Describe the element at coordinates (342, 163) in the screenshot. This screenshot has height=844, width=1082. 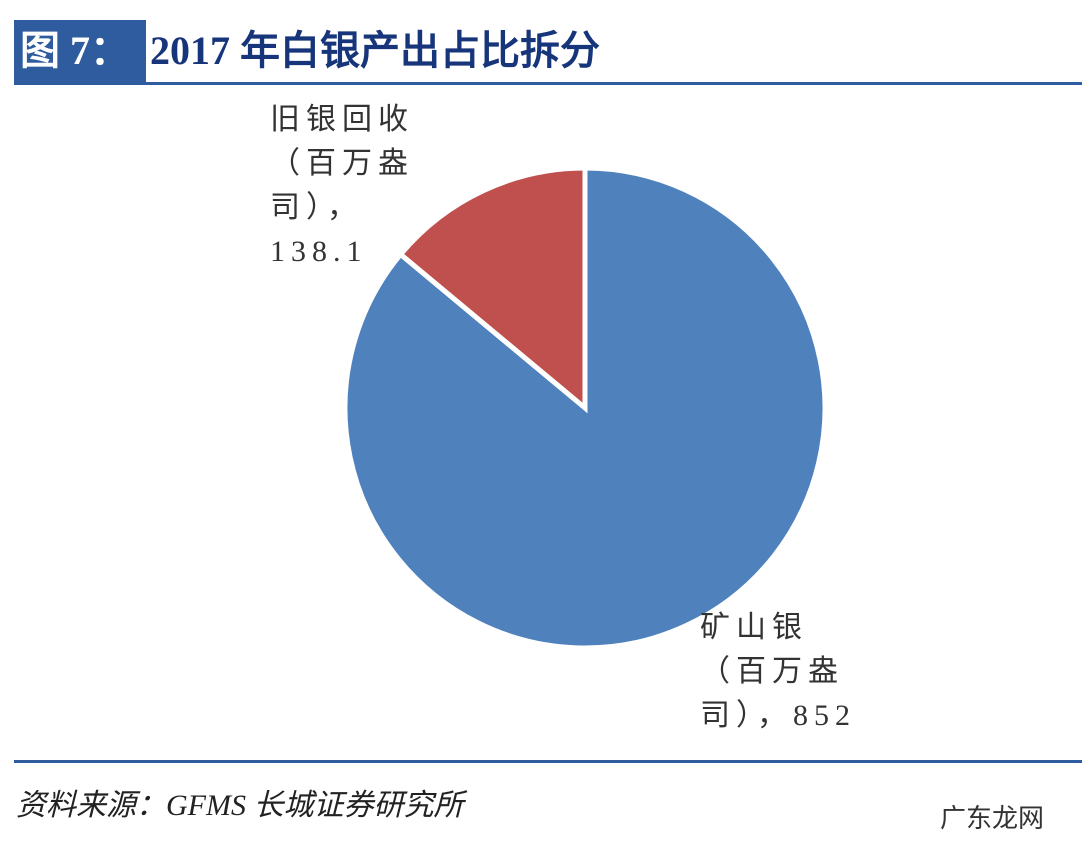
I see `category-label: 旧银回收（百万盎司）` at that location.